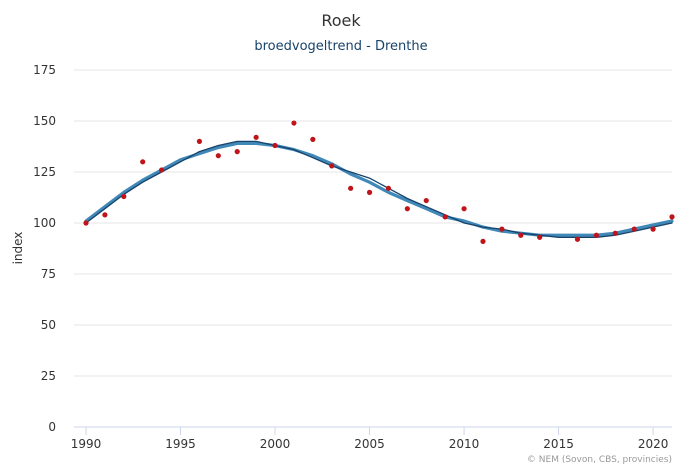 Image resolution: width=682 pixels, height=465 pixels. I want to click on x-tick-label: 2005, so click(369, 444).